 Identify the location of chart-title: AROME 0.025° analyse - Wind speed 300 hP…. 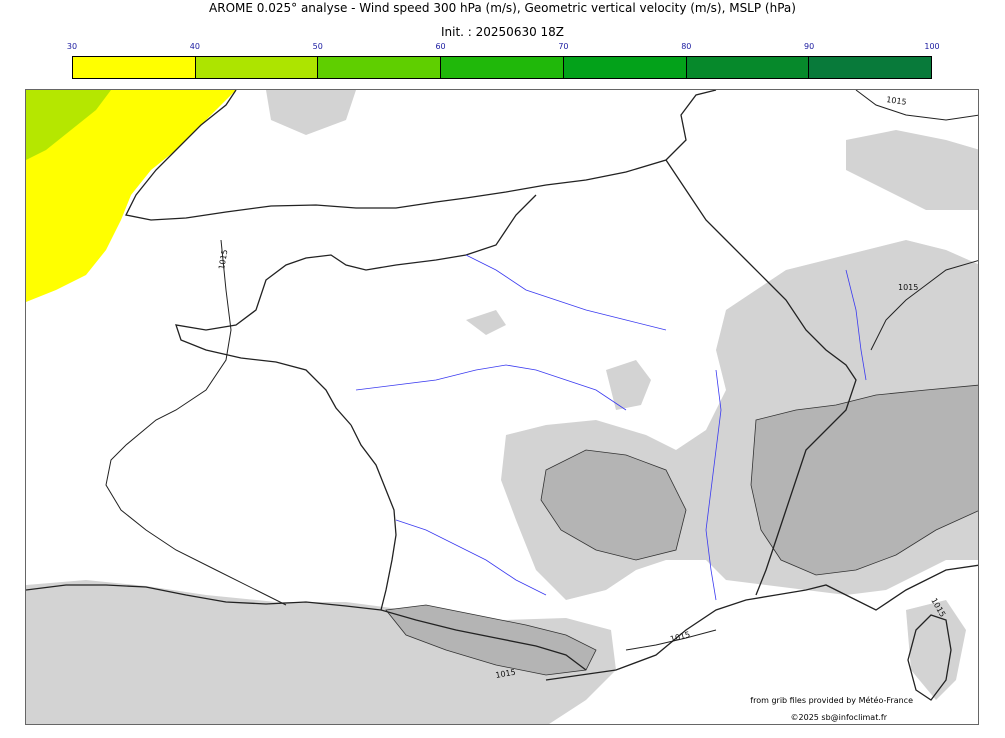
(502, 8).